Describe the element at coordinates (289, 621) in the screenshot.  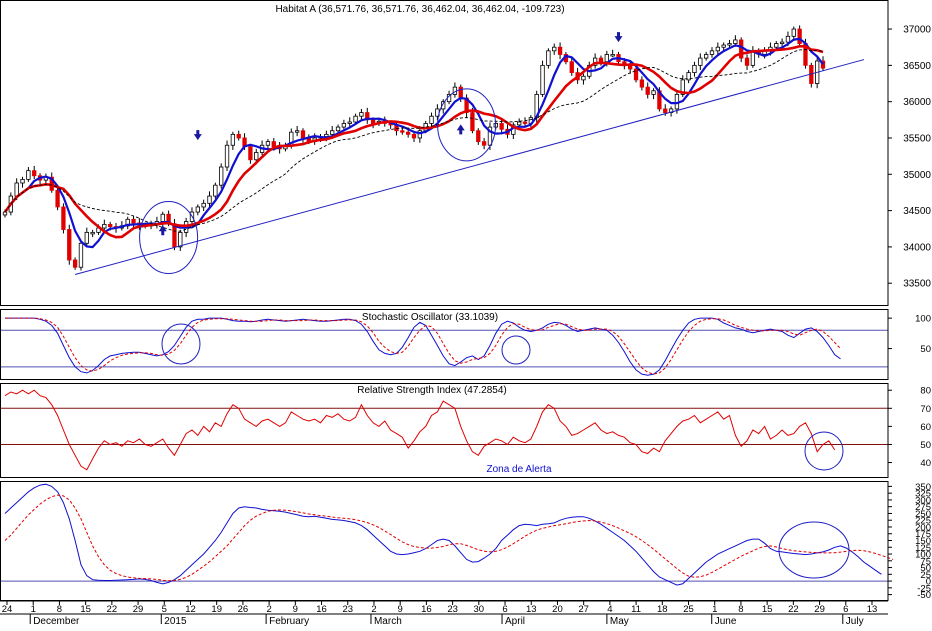
I see `month-label: February` at that location.